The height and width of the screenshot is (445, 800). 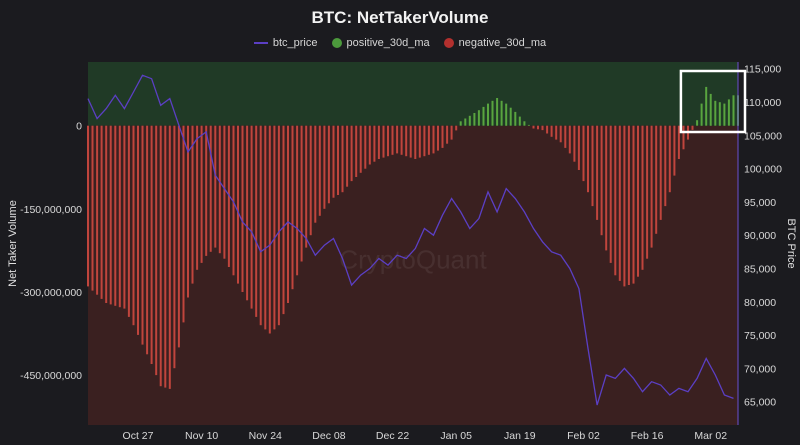 What do you see at coordinates (295, 43) in the screenshot?
I see `legend-label-btc-price: btc_price` at bounding box center [295, 43].